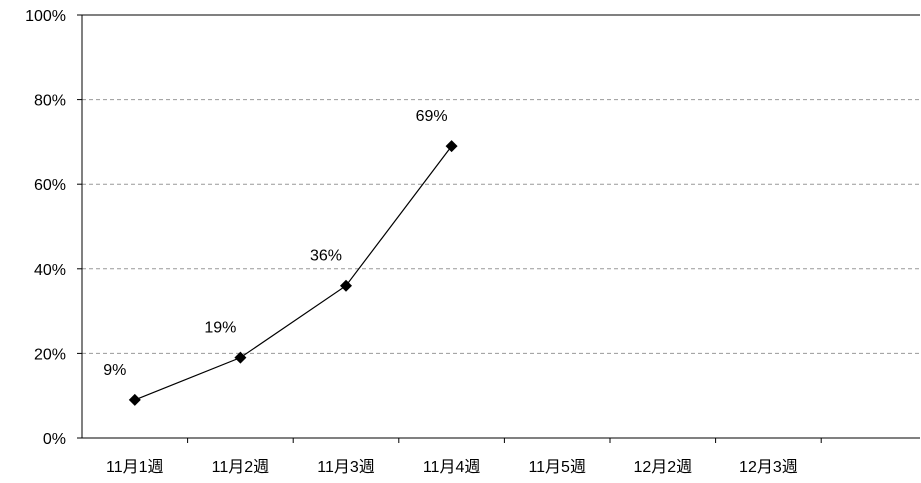 The image size is (921, 483). I want to click on x-axis-ticks: 11月1週 11月2週 11月3週 11月4週 11月5週 12月2週 12月3週, so click(452, 467).